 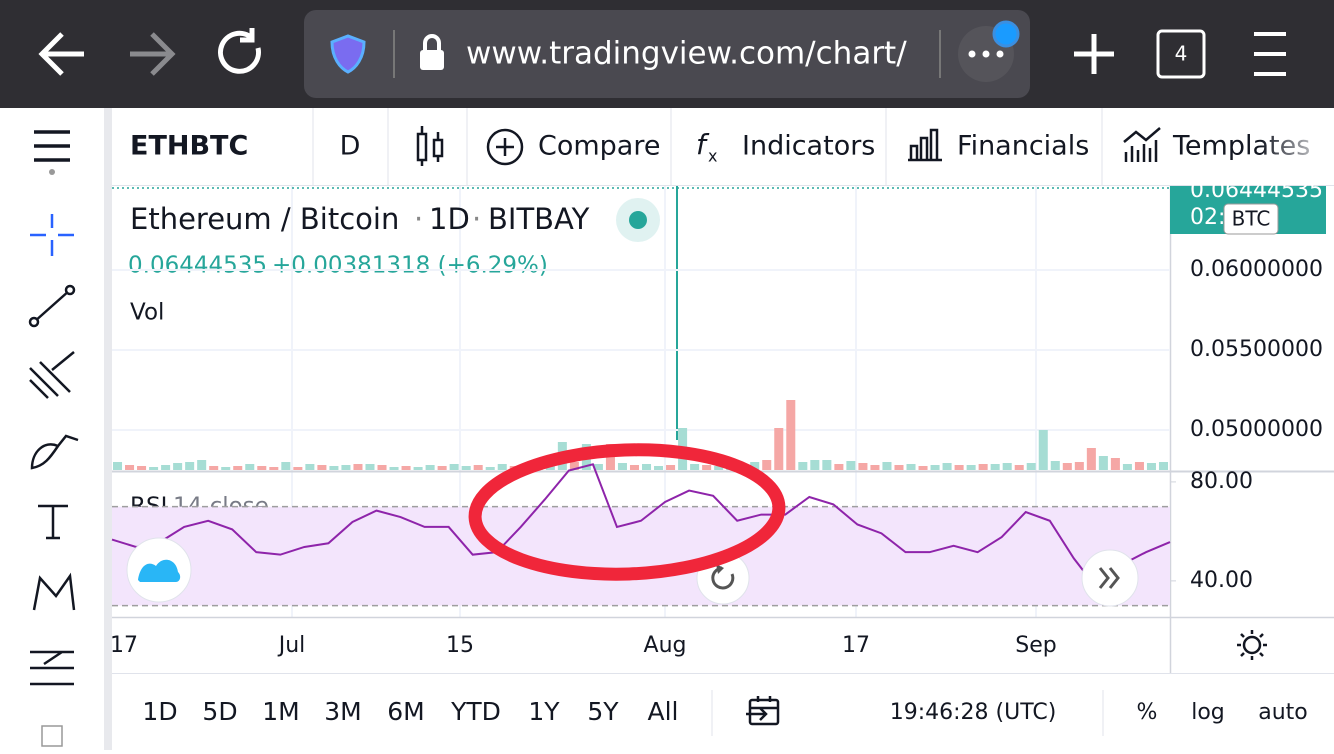 What do you see at coordinates (763, 711) in the screenshot?
I see `goto-date` at bounding box center [763, 711].